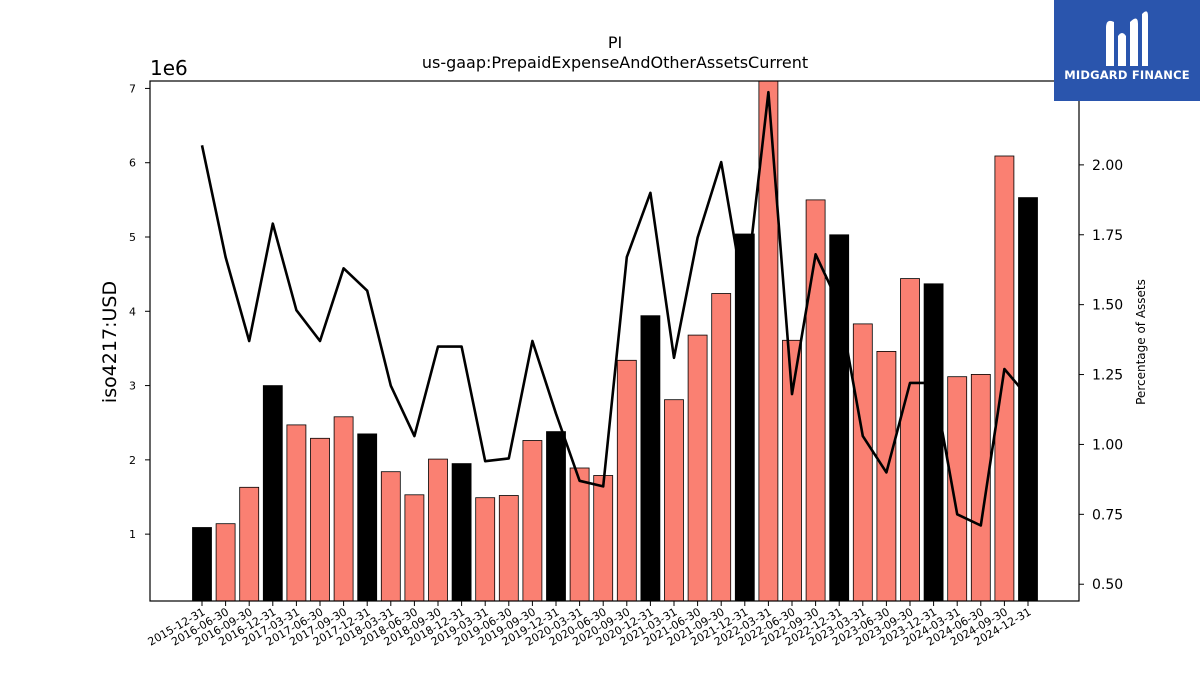 The height and width of the screenshot is (675, 1200). What do you see at coordinates (110, 342) in the screenshot?
I see `y-axis-label: iso4217:USD` at bounding box center [110, 342].